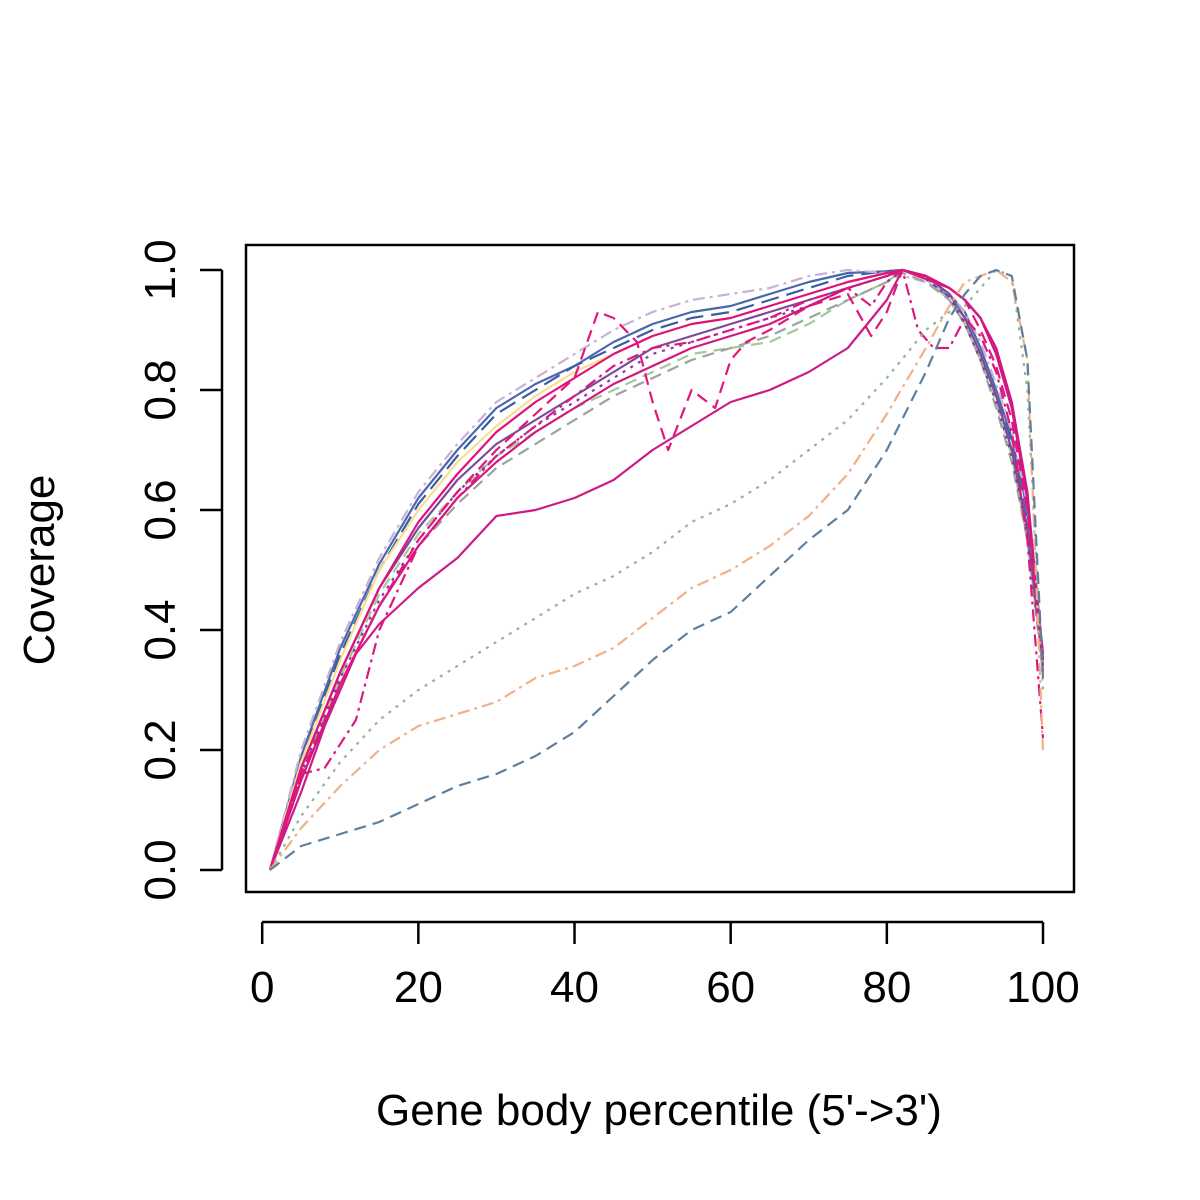  I want to click on y-tick-label: 0.2, so click(160, 749).